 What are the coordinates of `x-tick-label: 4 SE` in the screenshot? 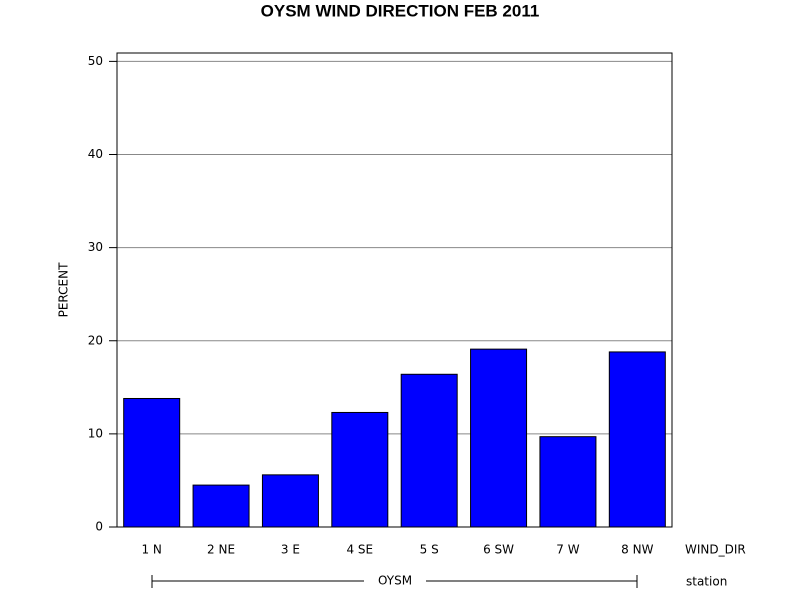 It's located at (359, 550).